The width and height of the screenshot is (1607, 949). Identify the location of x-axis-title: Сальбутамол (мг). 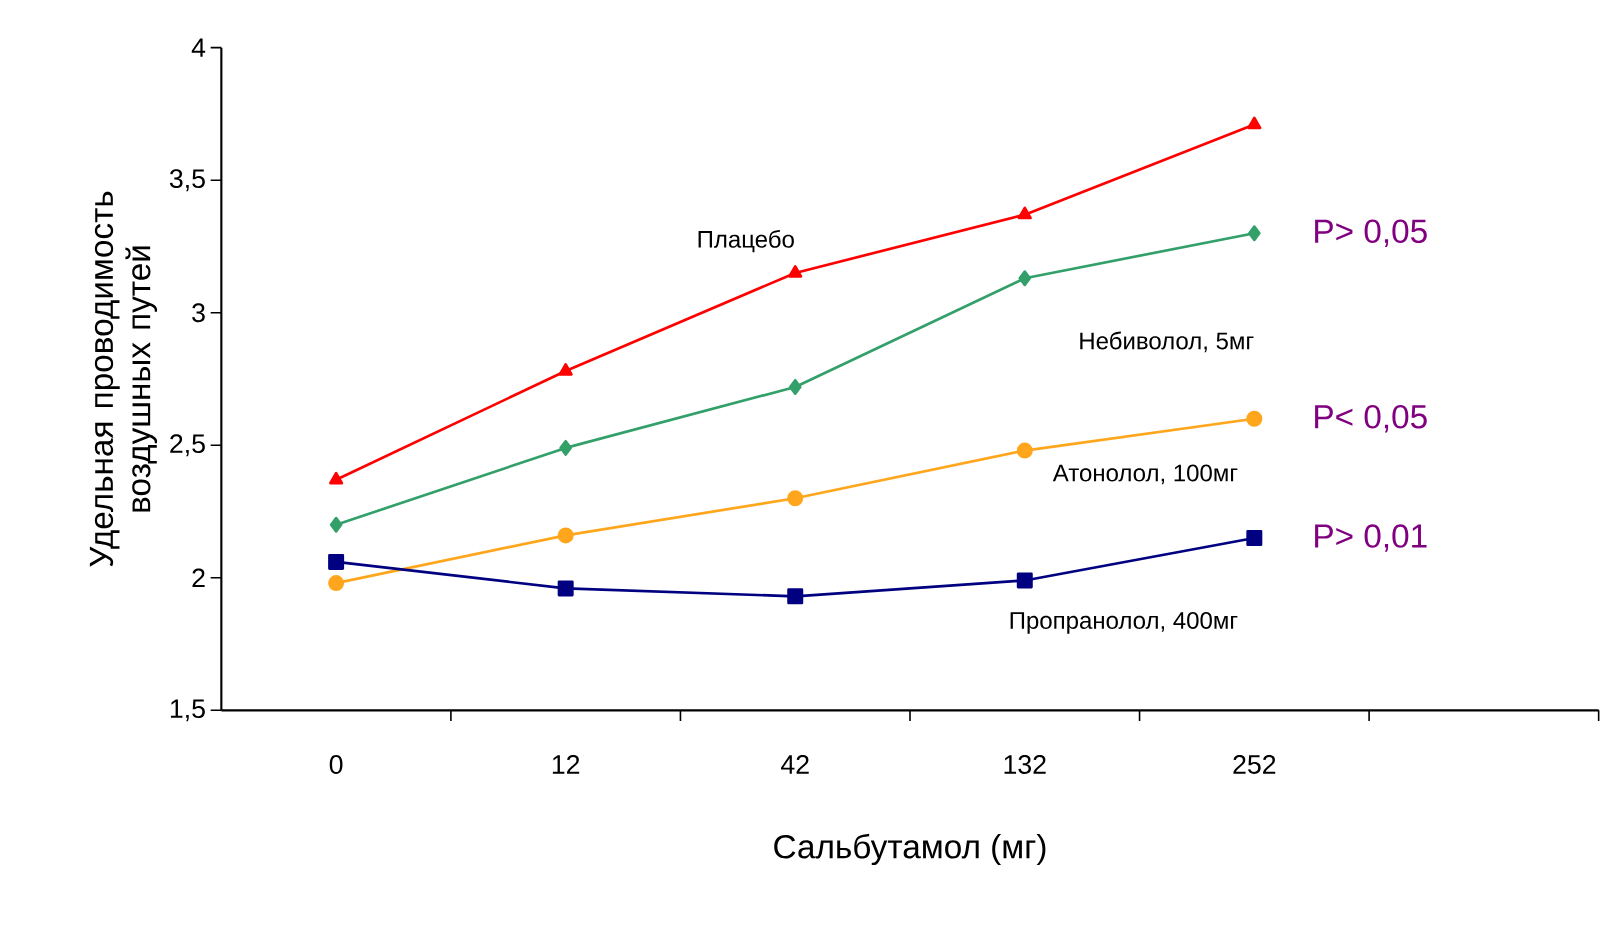
(910, 849).